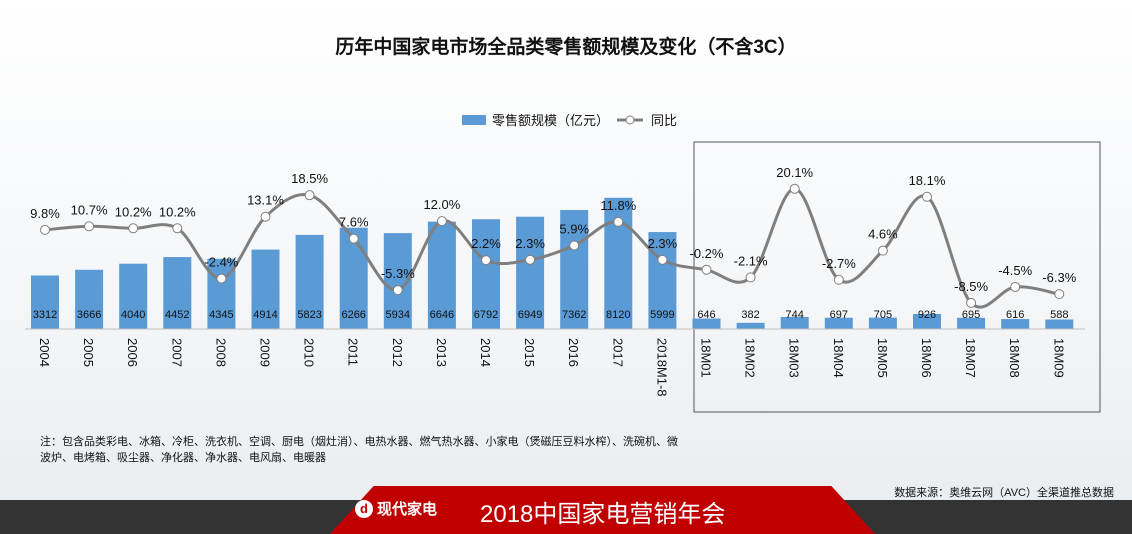 The width and height of the screenshot is (1132, 534). Describe the element at coordinates (309, 352) in the screenshot. I see `x-tick-label: 2010` at that location.